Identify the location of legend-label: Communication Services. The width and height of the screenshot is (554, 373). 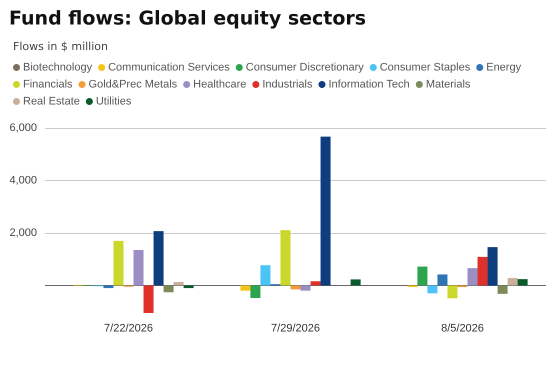
(169, 68).